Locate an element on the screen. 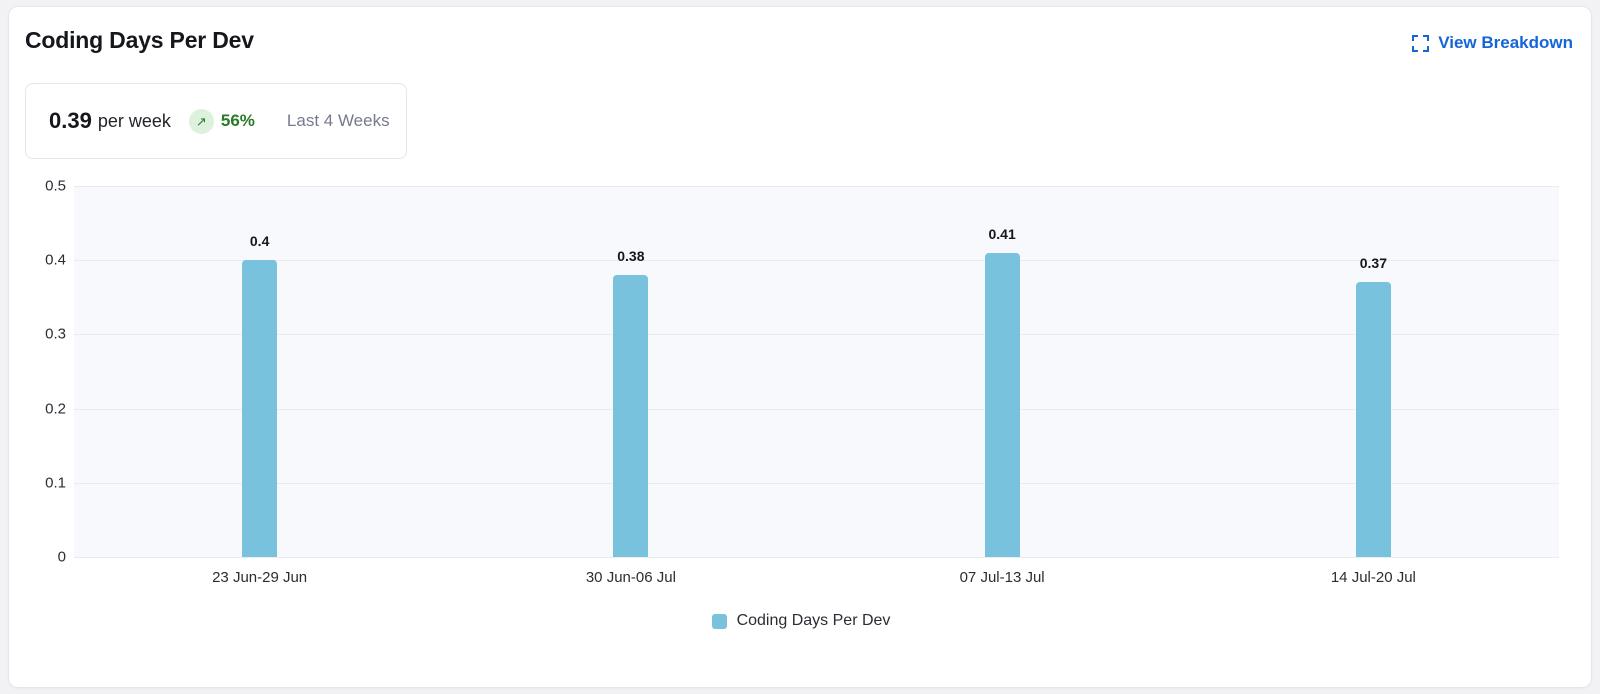 The height and width of the screenshot is (694, 1600). page-title: Coding Days Per Dev is located at coordinates (139, 40).